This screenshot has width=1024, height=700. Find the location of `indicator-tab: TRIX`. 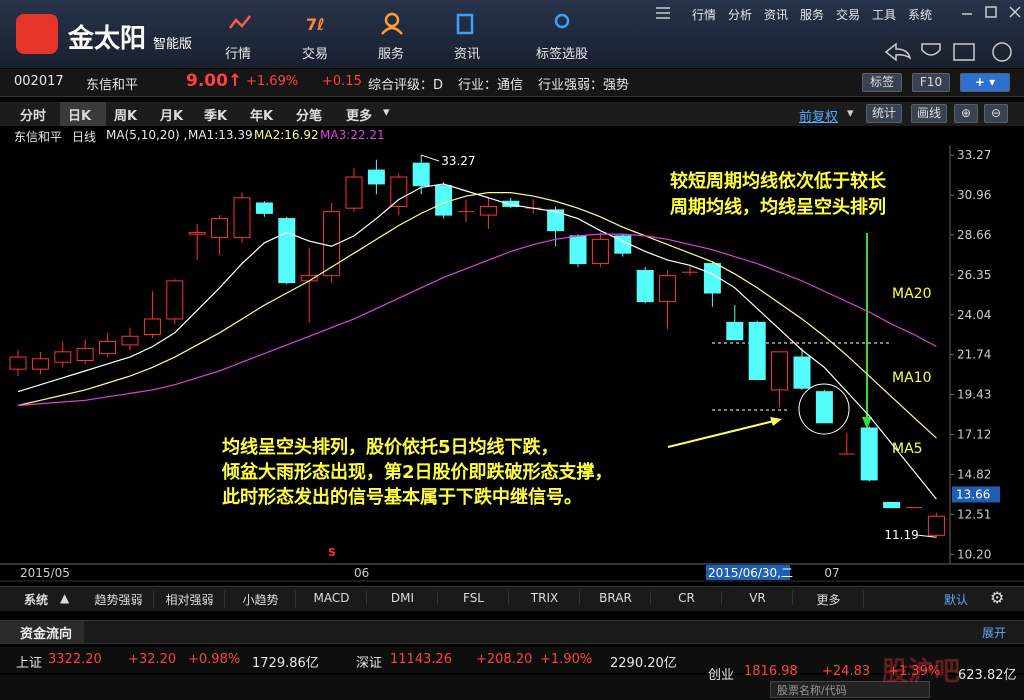

indicator-tab: TRIX is located at coordinates (545, 598).